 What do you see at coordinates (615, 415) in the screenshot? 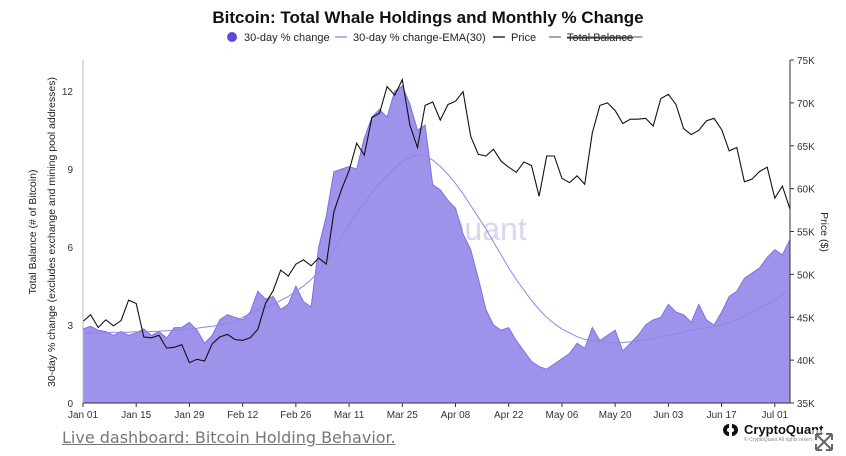
I see `x-tick-label: May 20` at bounding box center [615, 415].